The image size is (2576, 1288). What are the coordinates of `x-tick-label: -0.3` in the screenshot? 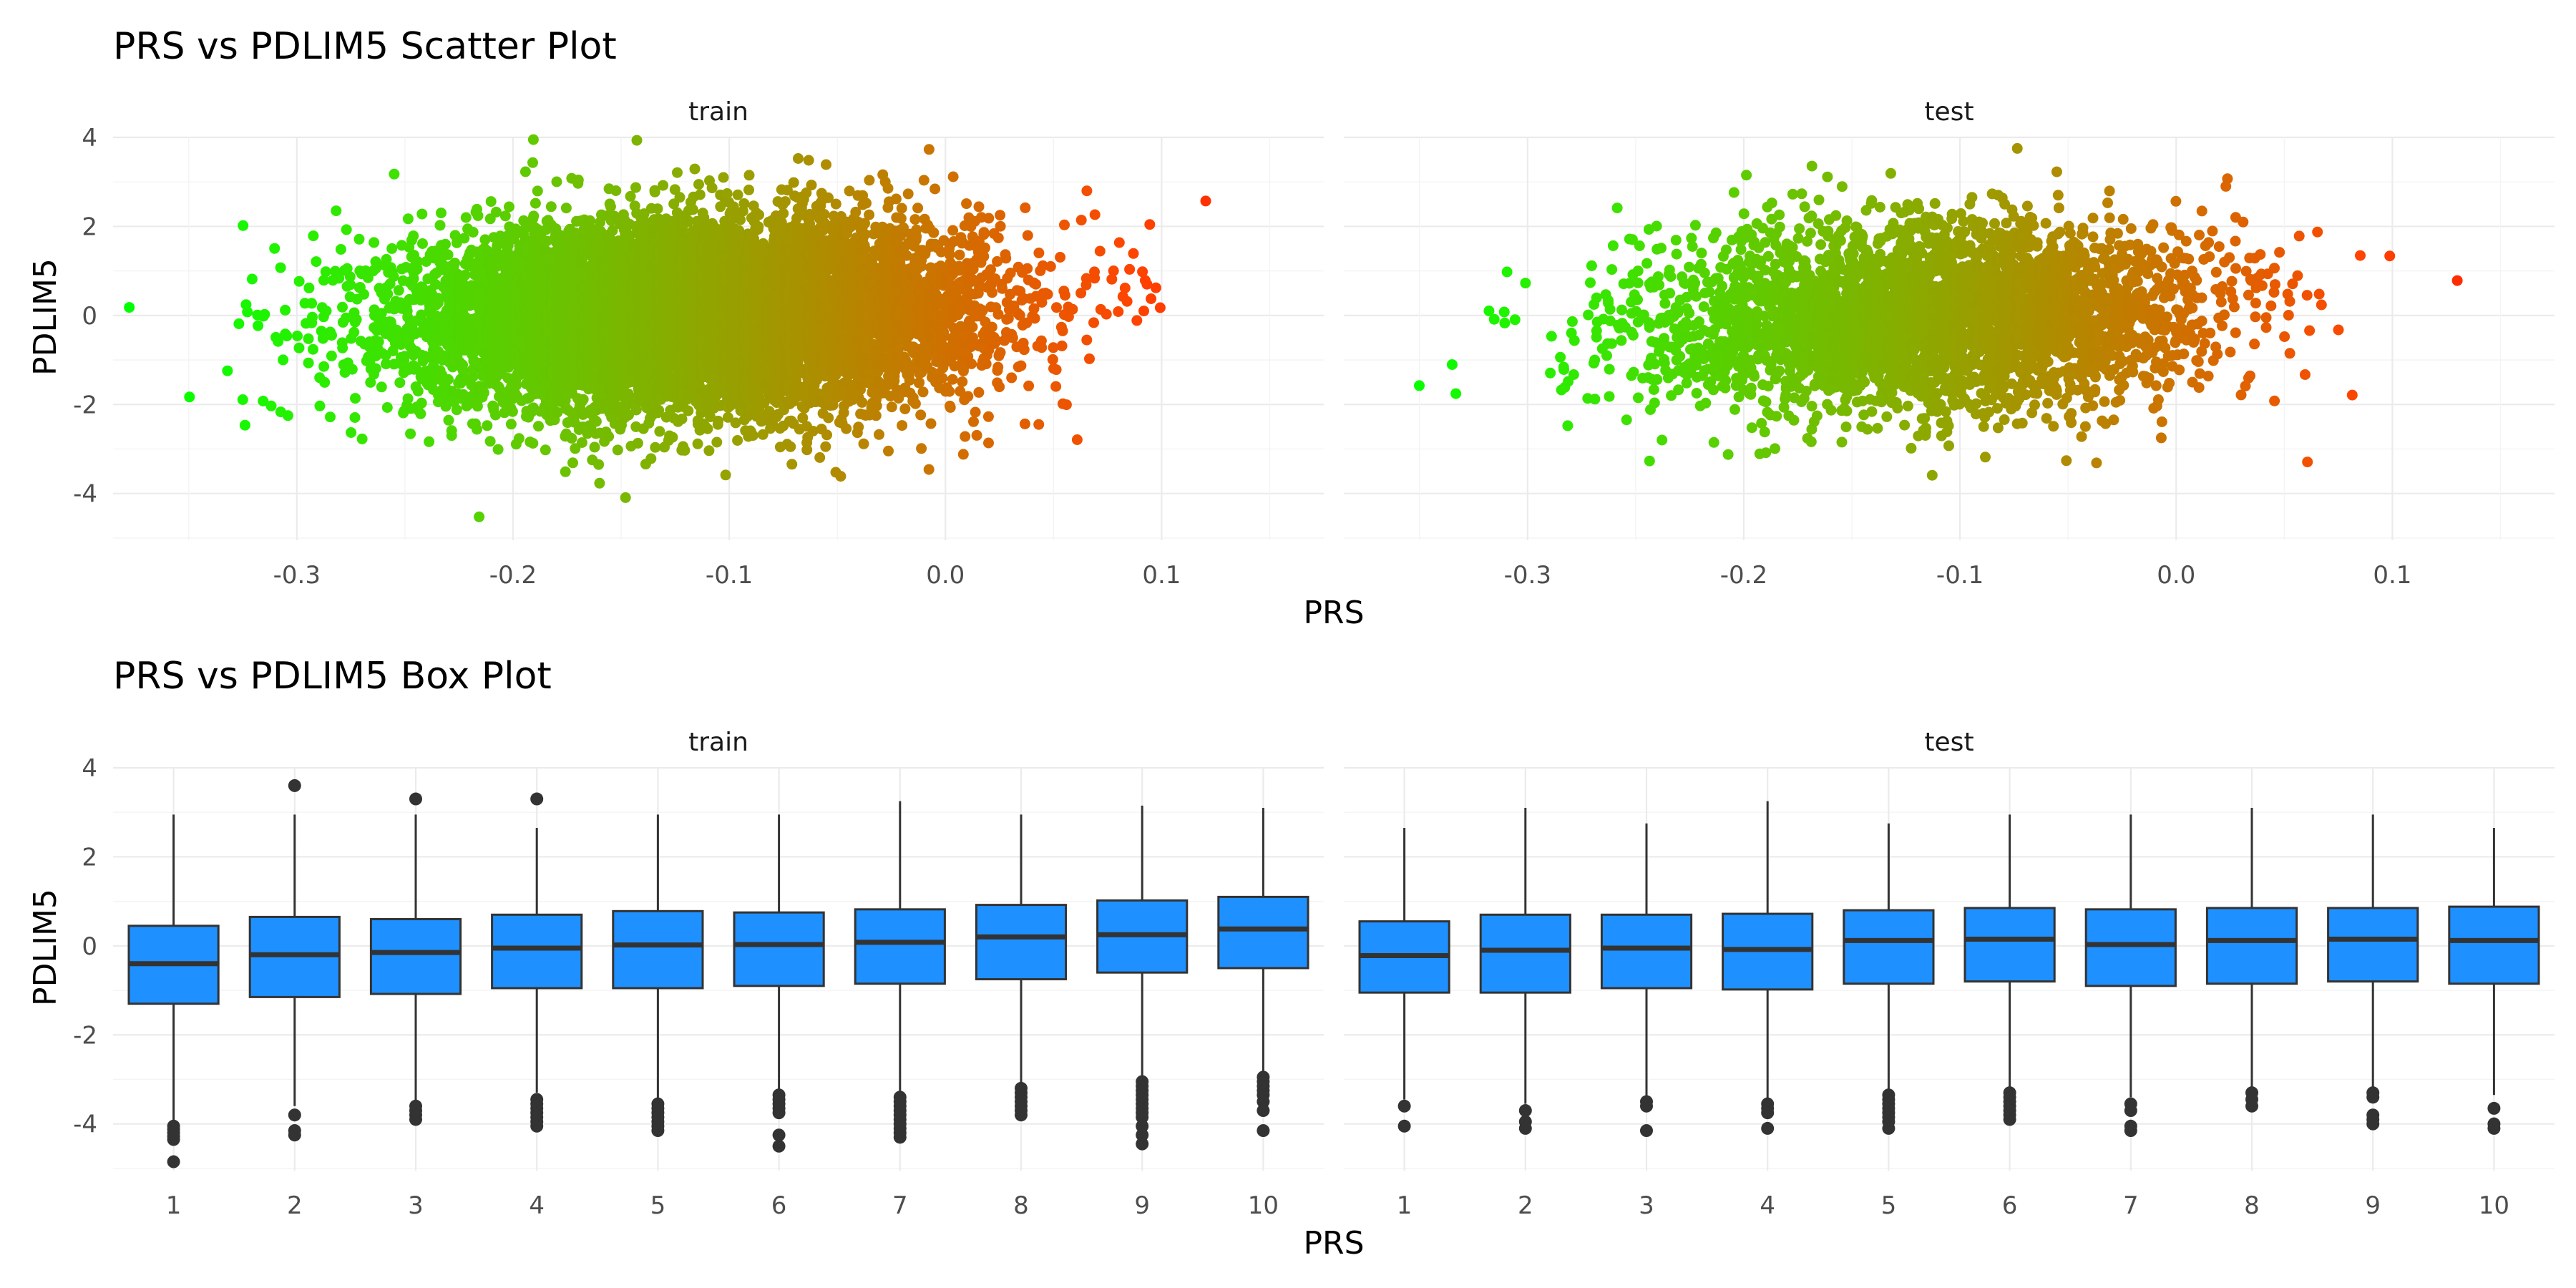 It's located at (297, 575).